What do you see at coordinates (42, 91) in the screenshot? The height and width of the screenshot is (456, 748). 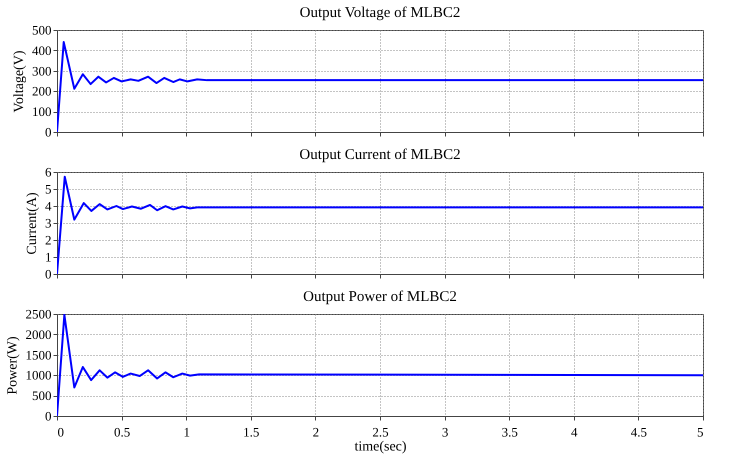 I see `y-tick-label: 200` at bounding box center [42, 91].